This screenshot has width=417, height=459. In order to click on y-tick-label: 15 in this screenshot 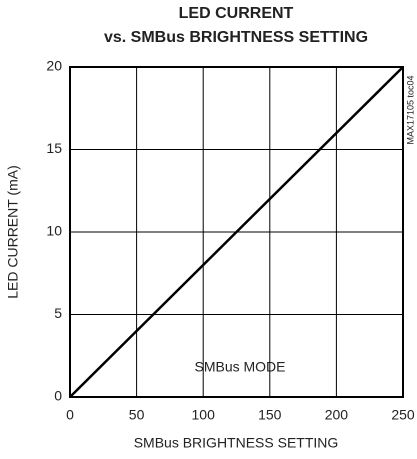, I will do `click(54, 148)`.